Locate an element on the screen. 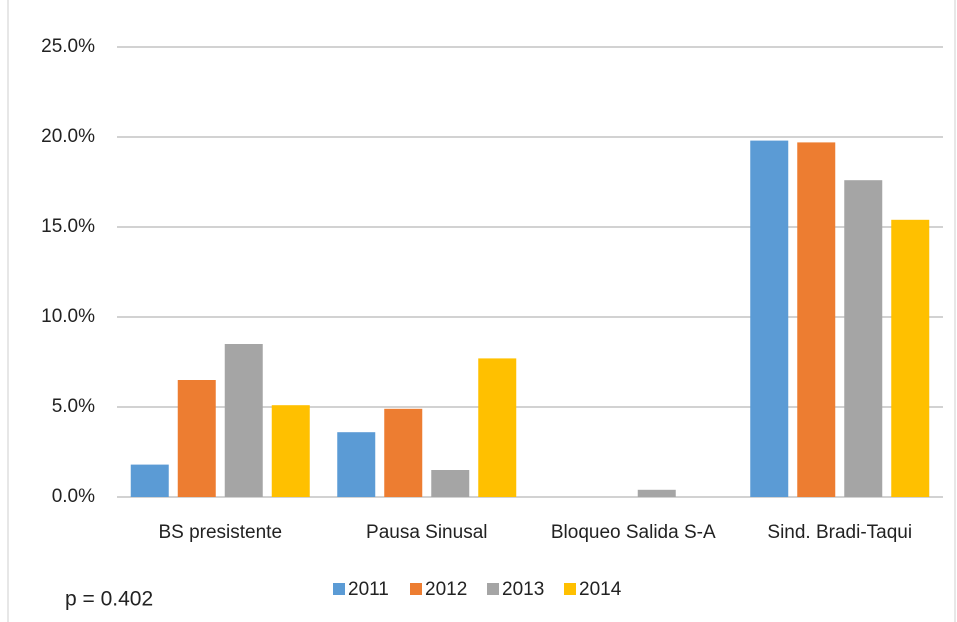 The width and height of the screenshot is (957, 622). legend-label: 2011 is located at coordinates (368, 589).